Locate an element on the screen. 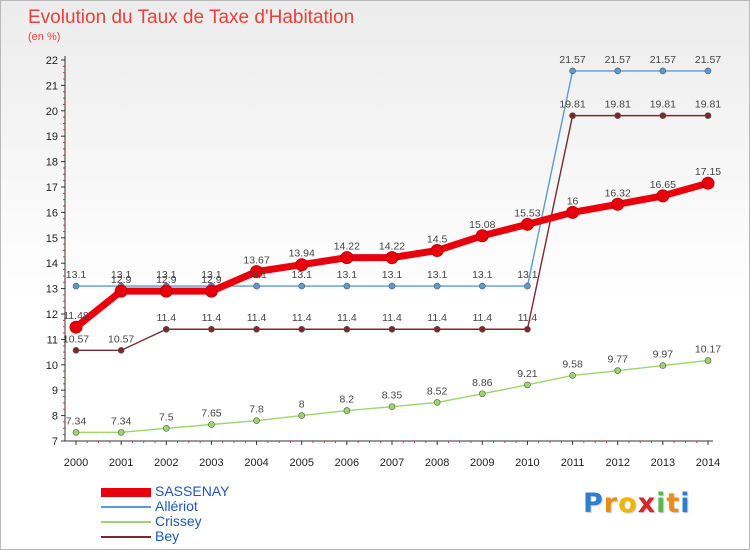 The image size is (750, 550). y-tick-label: 21 is located at coordinates (52, 86).